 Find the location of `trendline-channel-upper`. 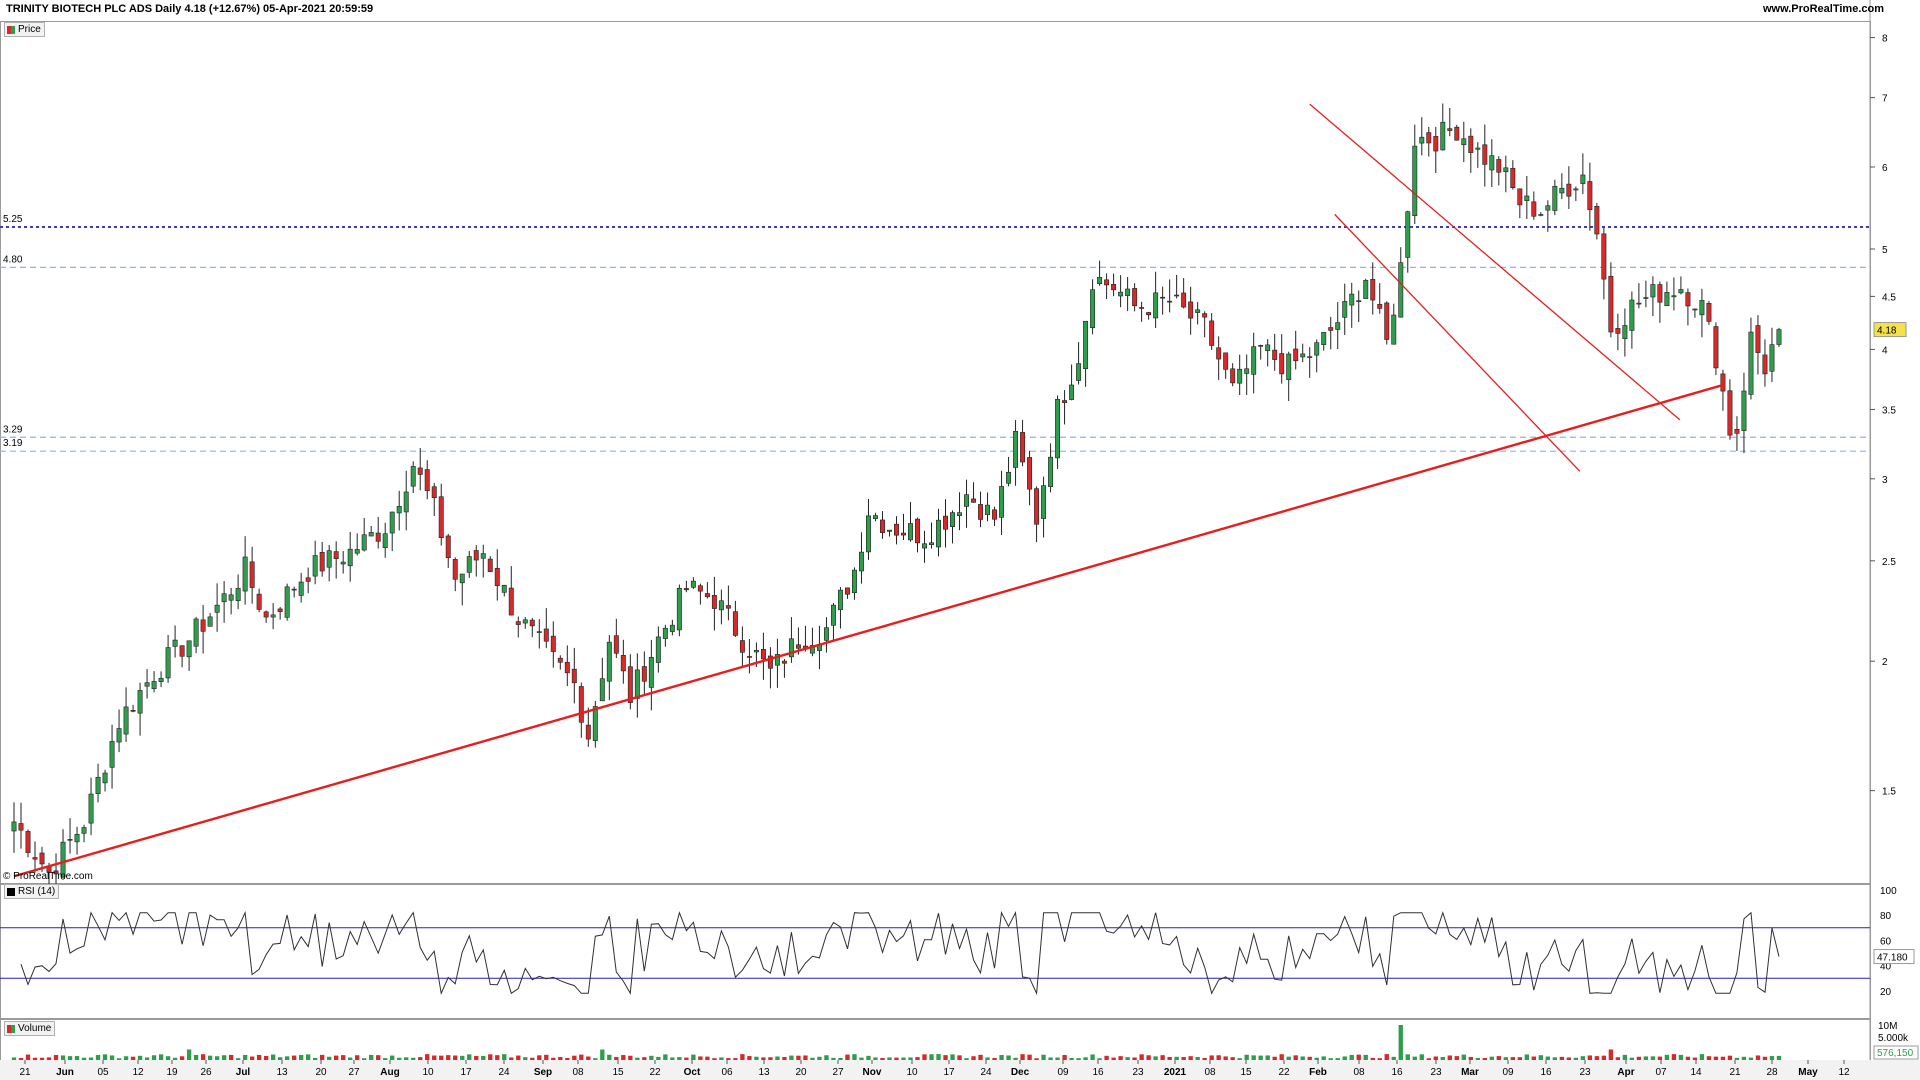

trendline-channel-upper is located at coordinates (1495, 262).